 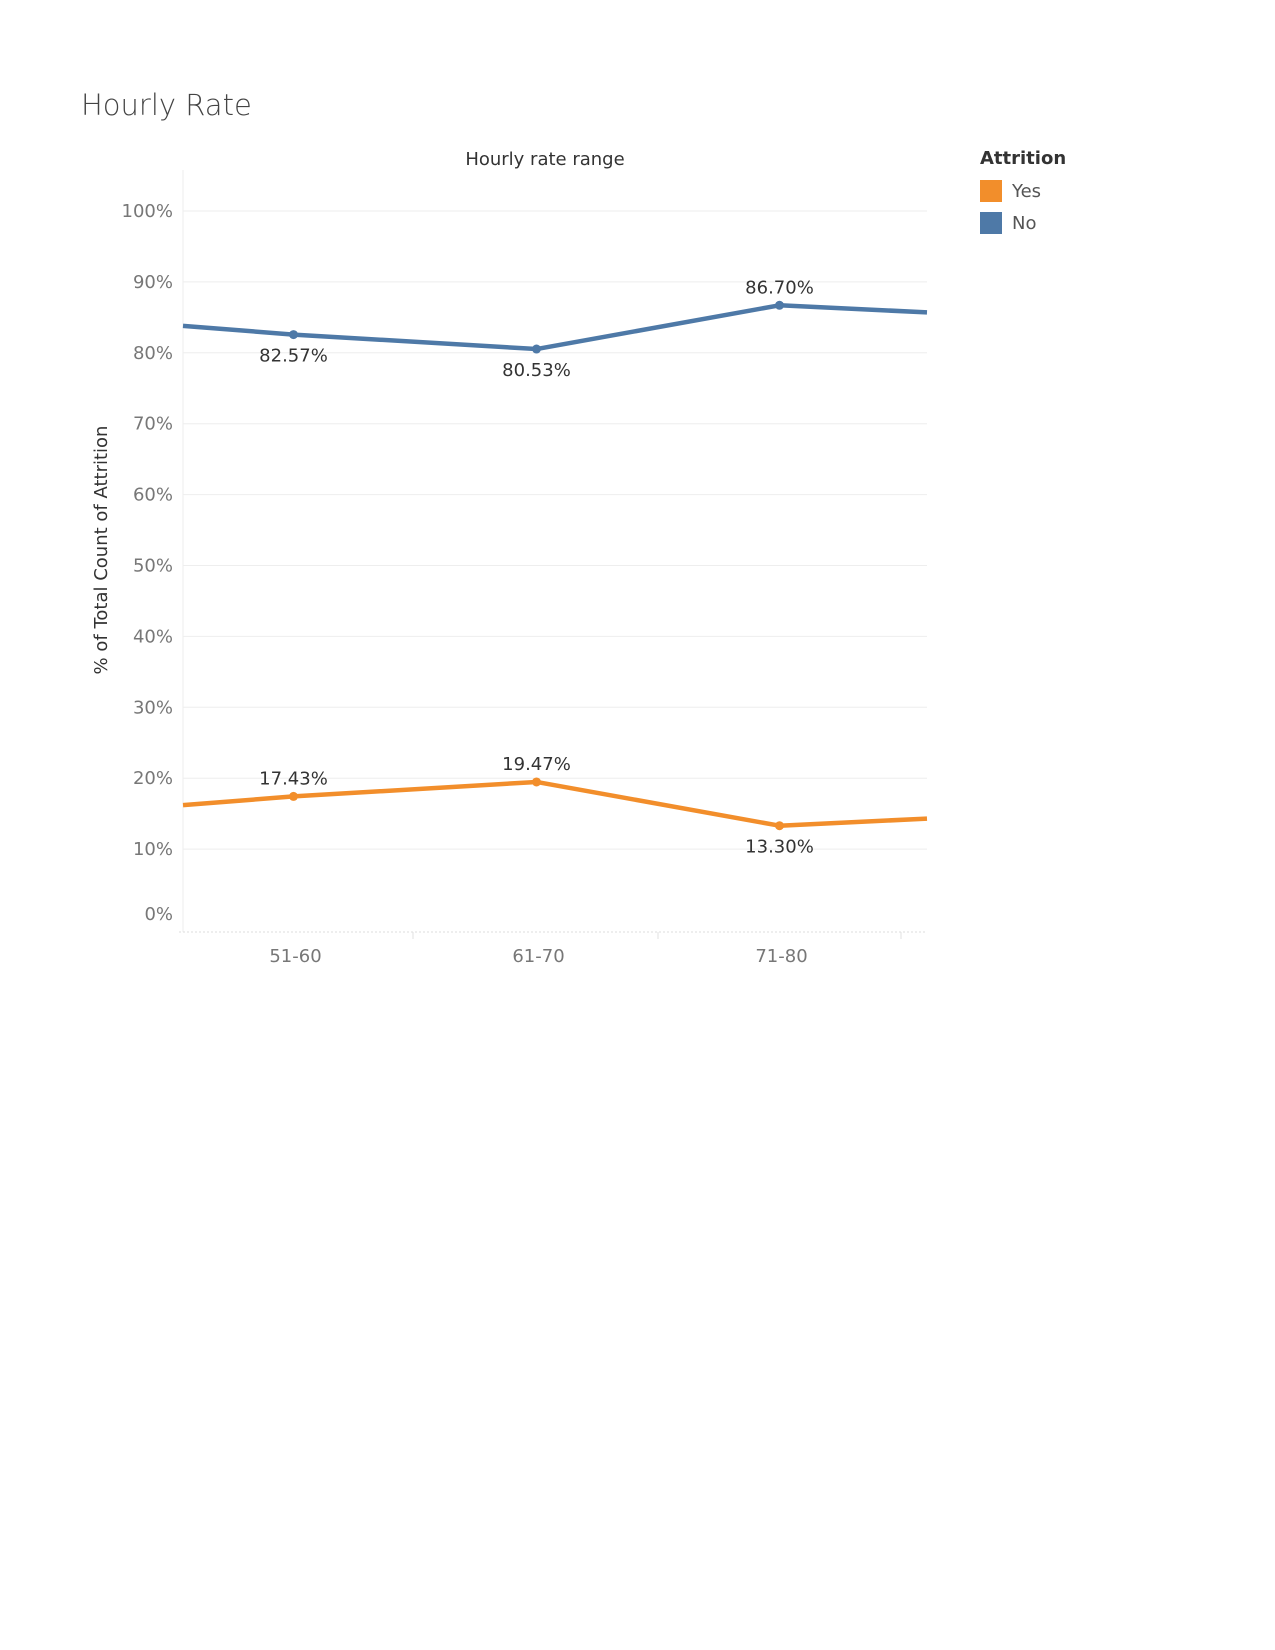 What do you see at coordinates (147, 211) in the screenshot?
I see `y-tick-label: 100%` at bounding box center [147, 211].